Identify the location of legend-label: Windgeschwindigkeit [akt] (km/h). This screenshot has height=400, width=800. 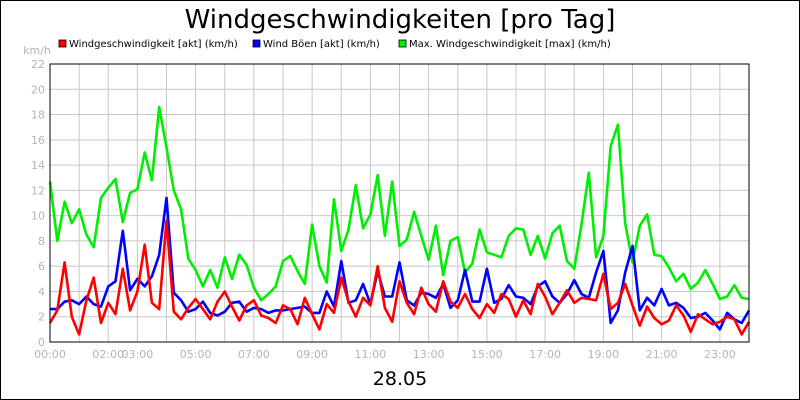
(153, 44).